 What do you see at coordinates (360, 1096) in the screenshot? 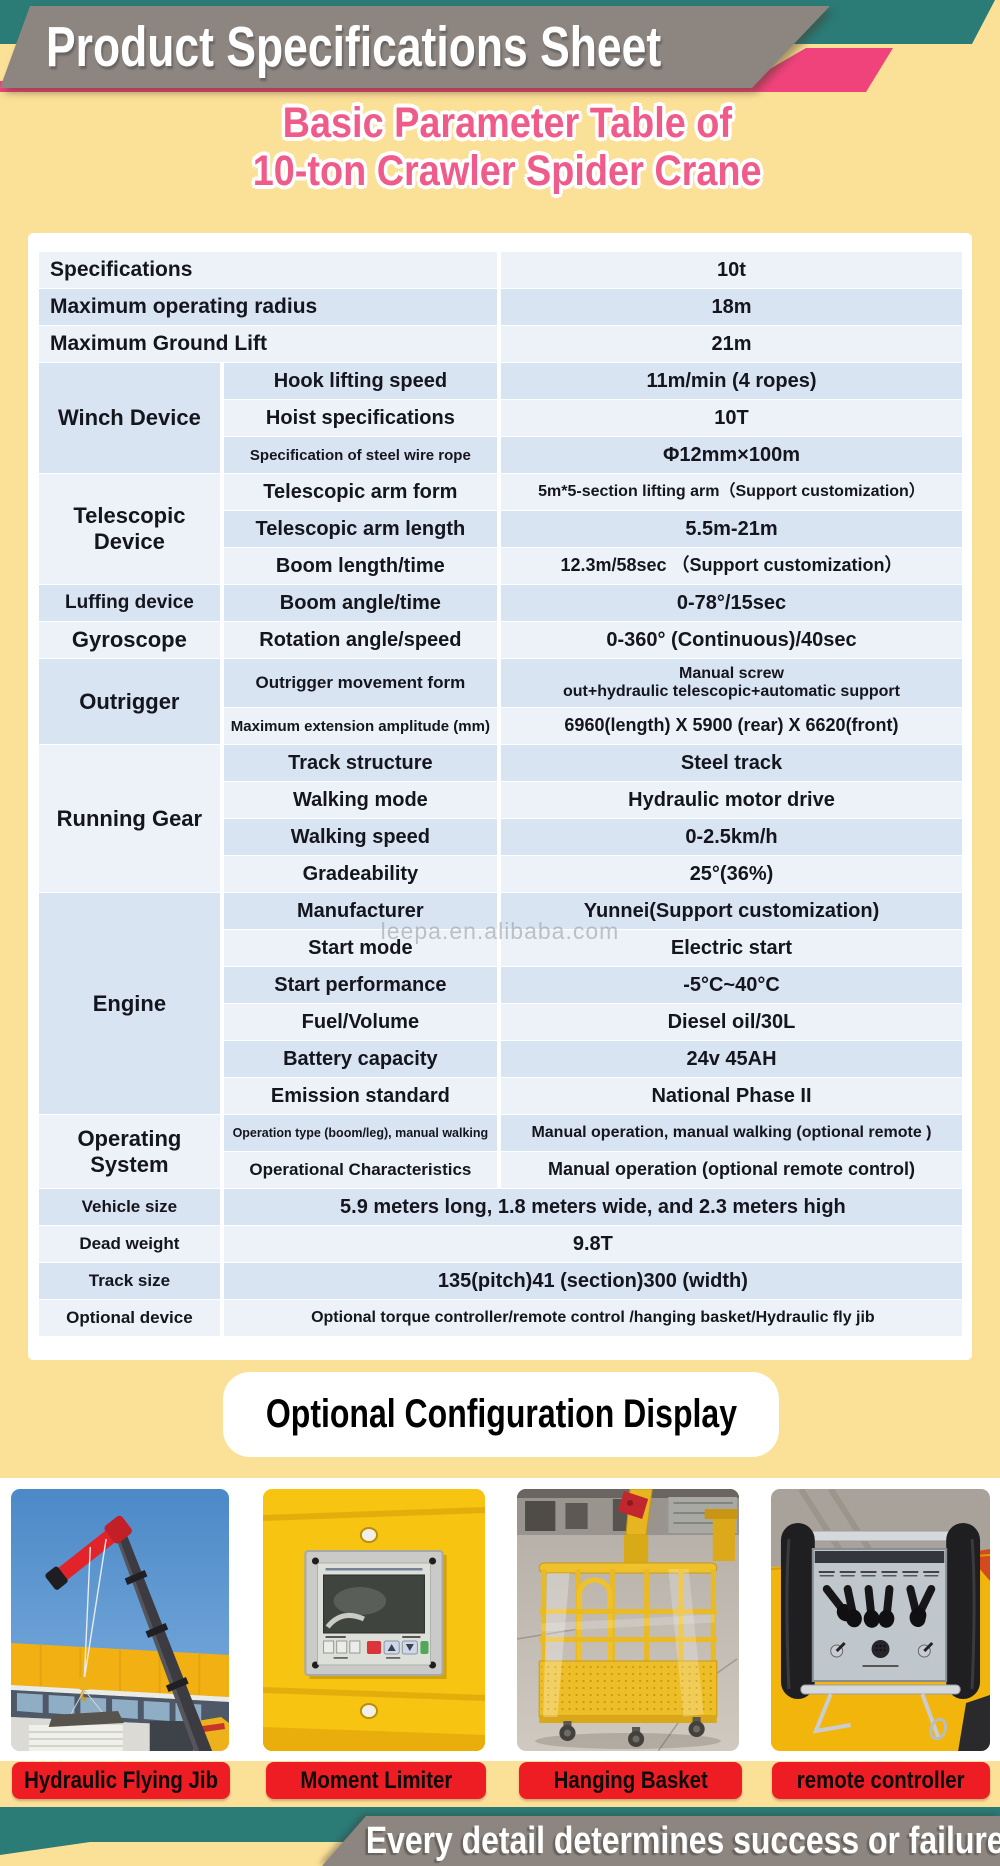
I see `spec-subparam-label: Emission standard` at bounding box center [360, 1096].